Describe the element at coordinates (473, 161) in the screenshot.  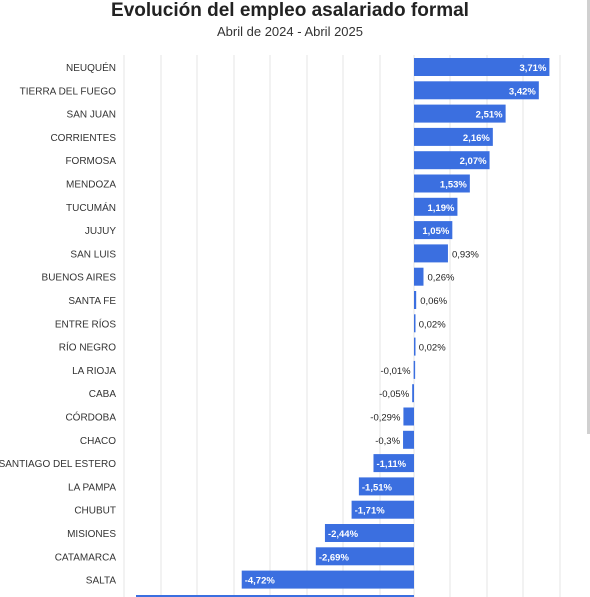
I see `value-label: 2,07%` at that location.